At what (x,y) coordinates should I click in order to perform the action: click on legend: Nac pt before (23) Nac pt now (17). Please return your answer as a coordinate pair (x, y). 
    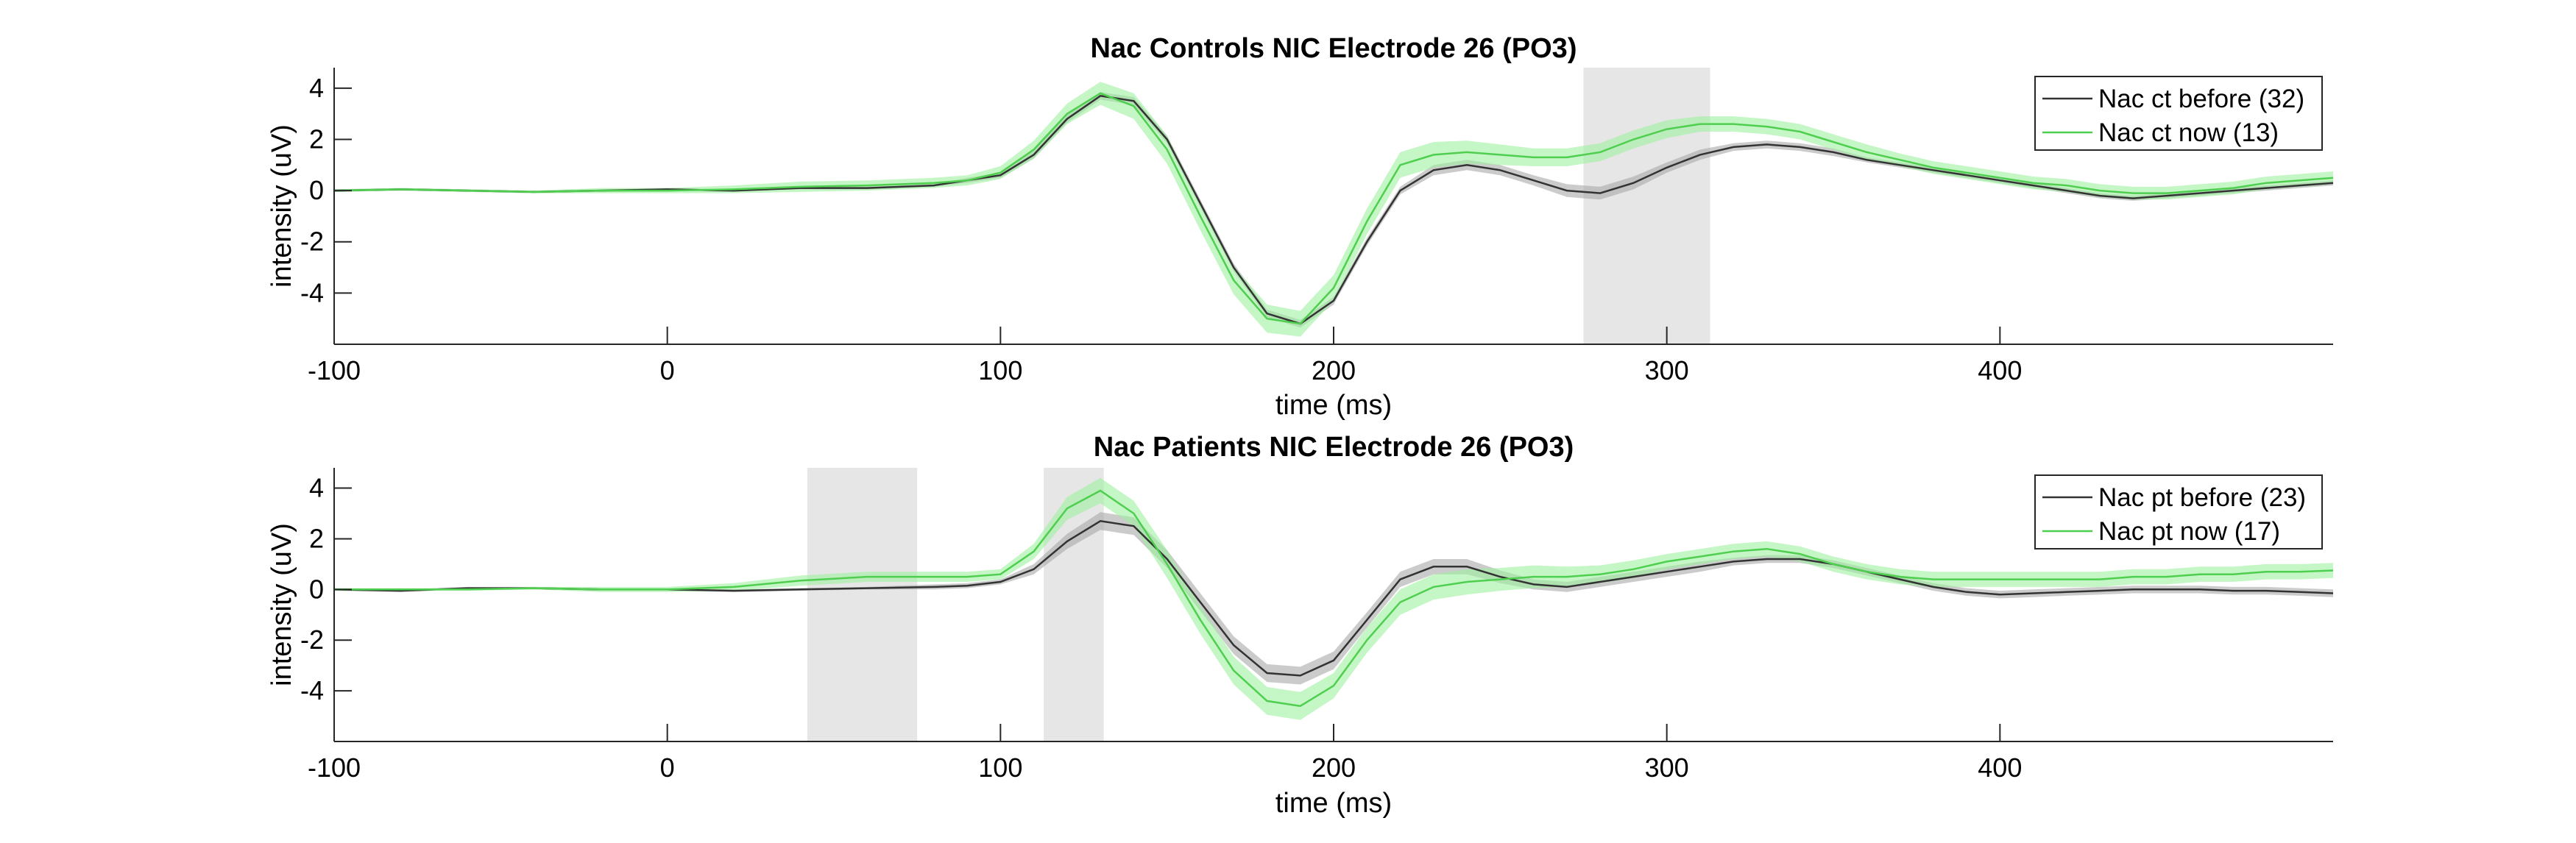
    Looking at the image, I should click on (2178, 511).